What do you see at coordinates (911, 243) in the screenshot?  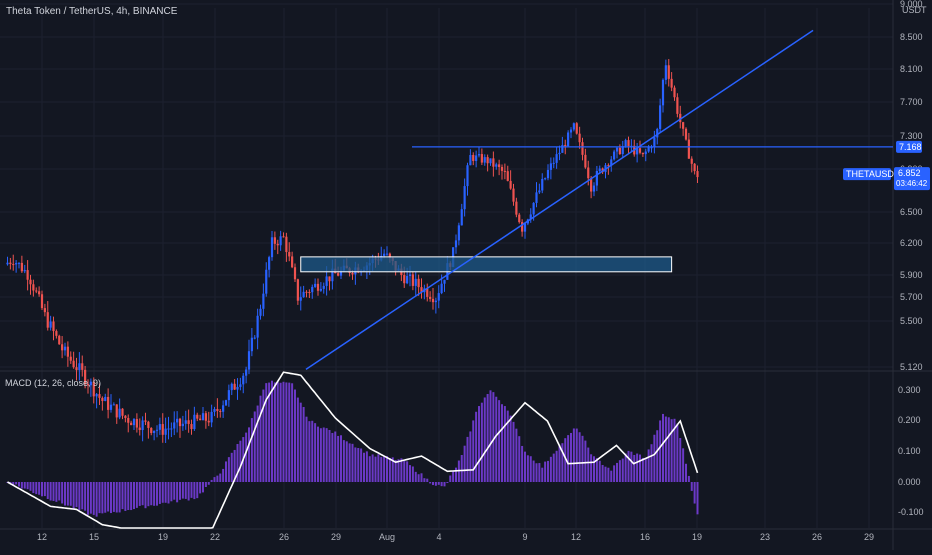 I see `price-tick-label: 6.200` at bounding box center [911, 243].